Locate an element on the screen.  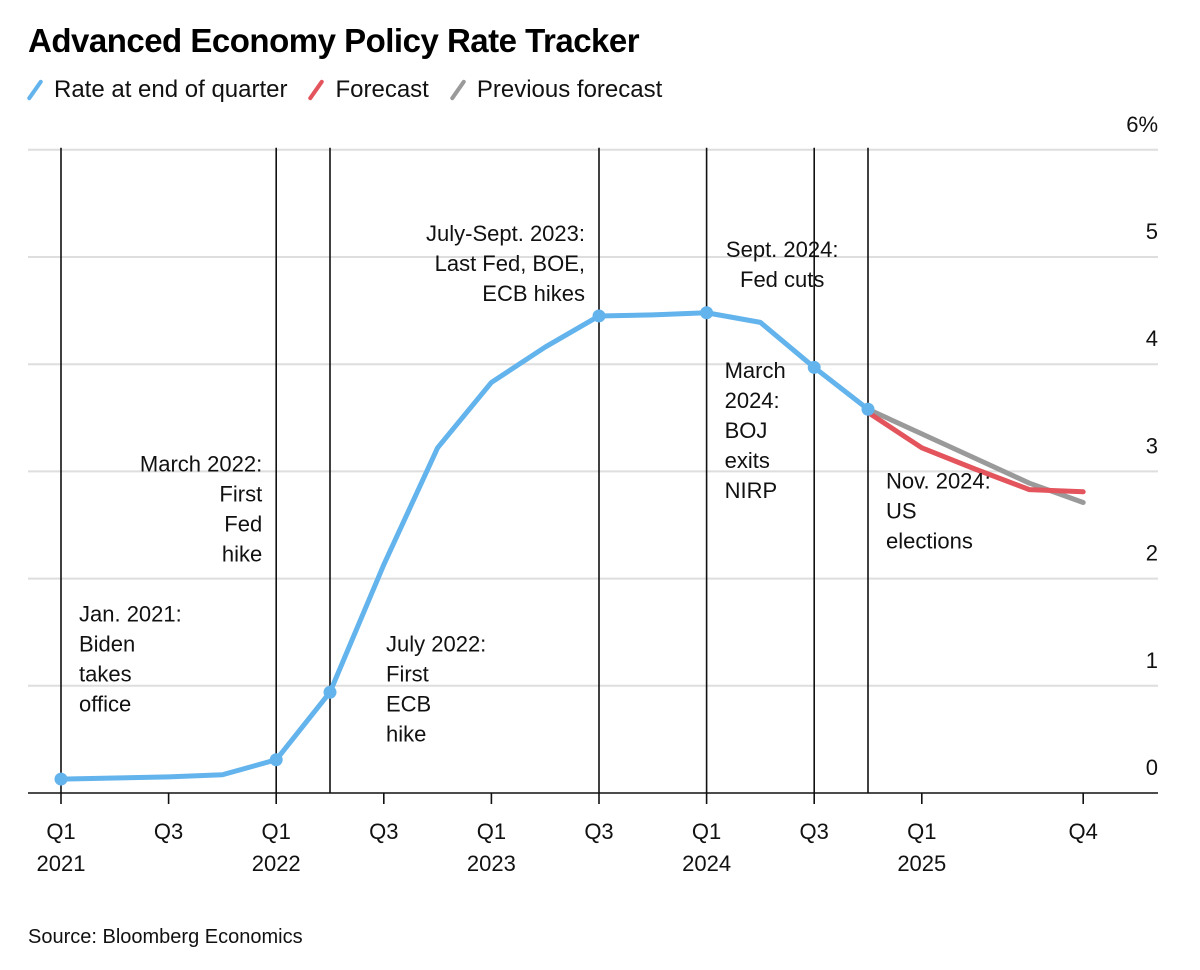
legend-item-rate: Rate at end of quarter is located at coordinates (157, 90).